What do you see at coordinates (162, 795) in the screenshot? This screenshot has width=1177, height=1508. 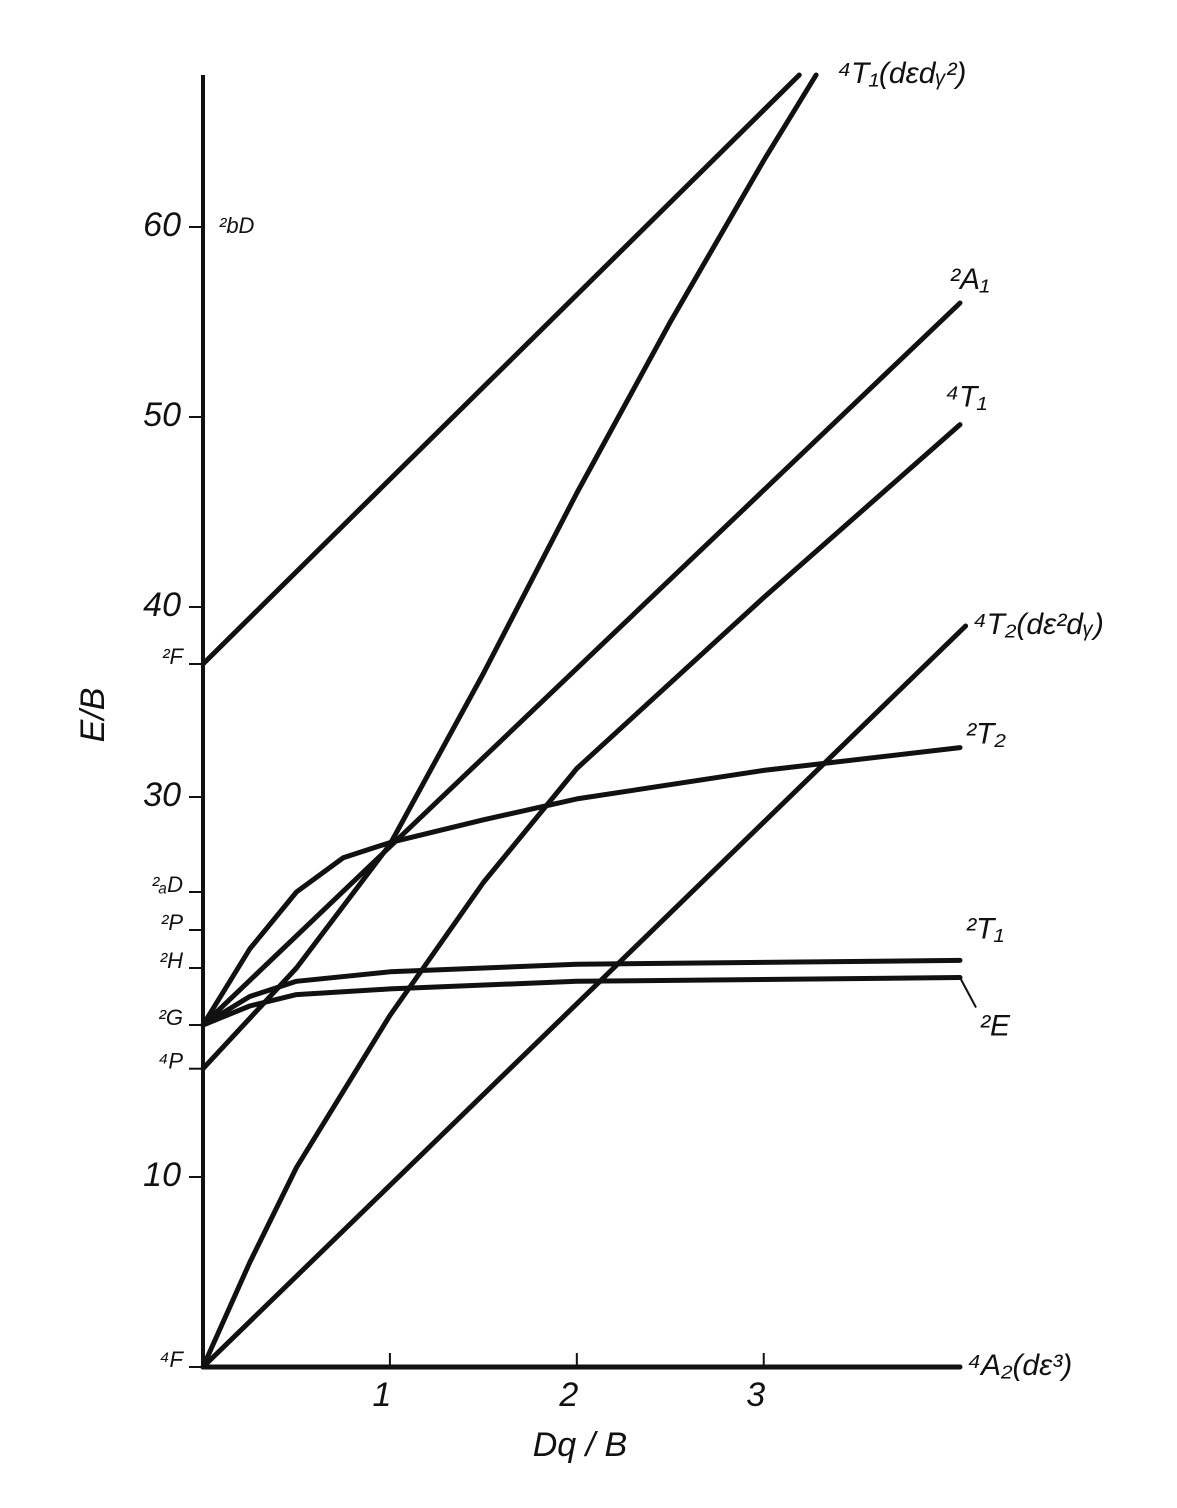 I see `y-tick-label: 30` at bounding box center [162, 795].